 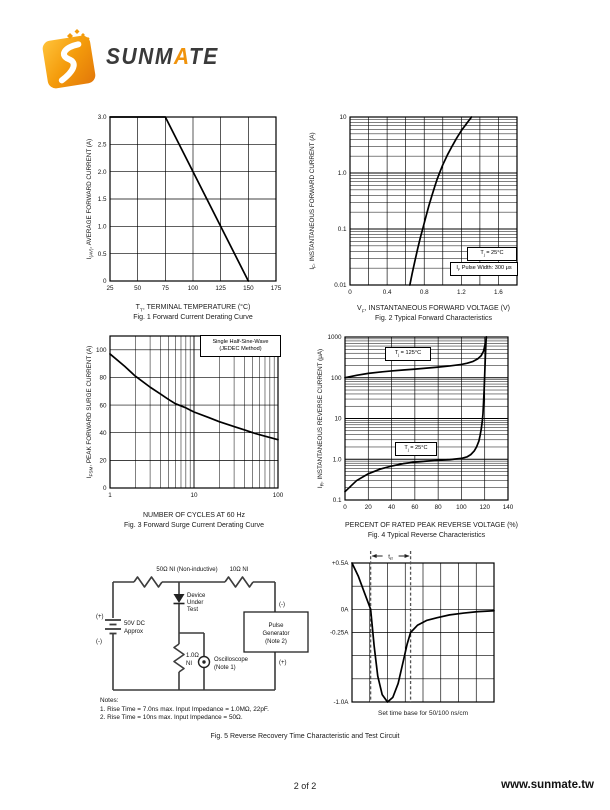 I want to click on dut-label-2: Under, so click(x=195, y=603).